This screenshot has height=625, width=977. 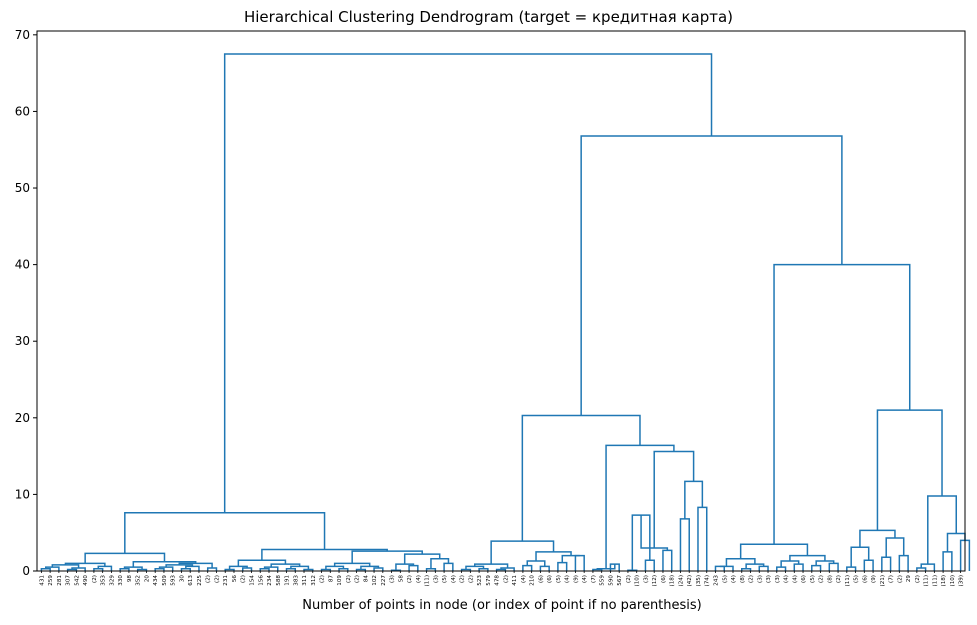 I want to click on leaf-label: 411, so click(x=515, y=580).